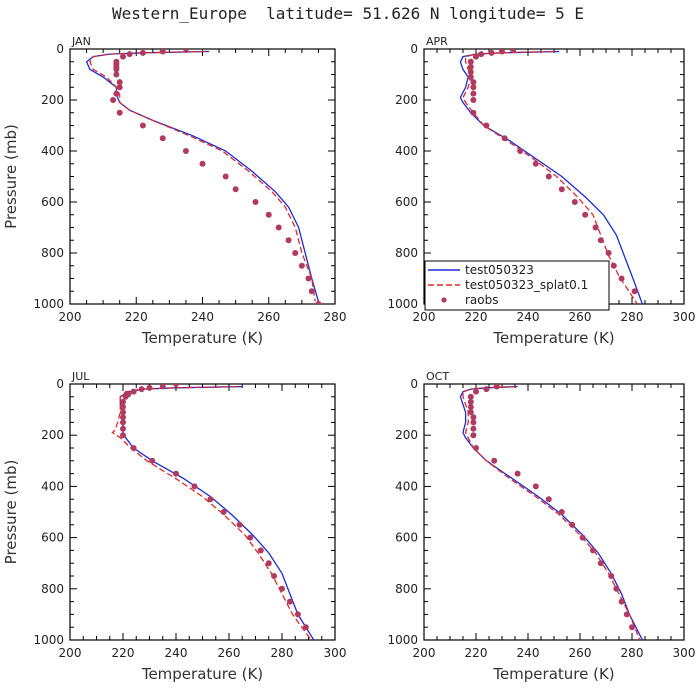 Image resolution: width=700 pixels, height=700 pixels. I want to click on plot-area, so click(203, 176).